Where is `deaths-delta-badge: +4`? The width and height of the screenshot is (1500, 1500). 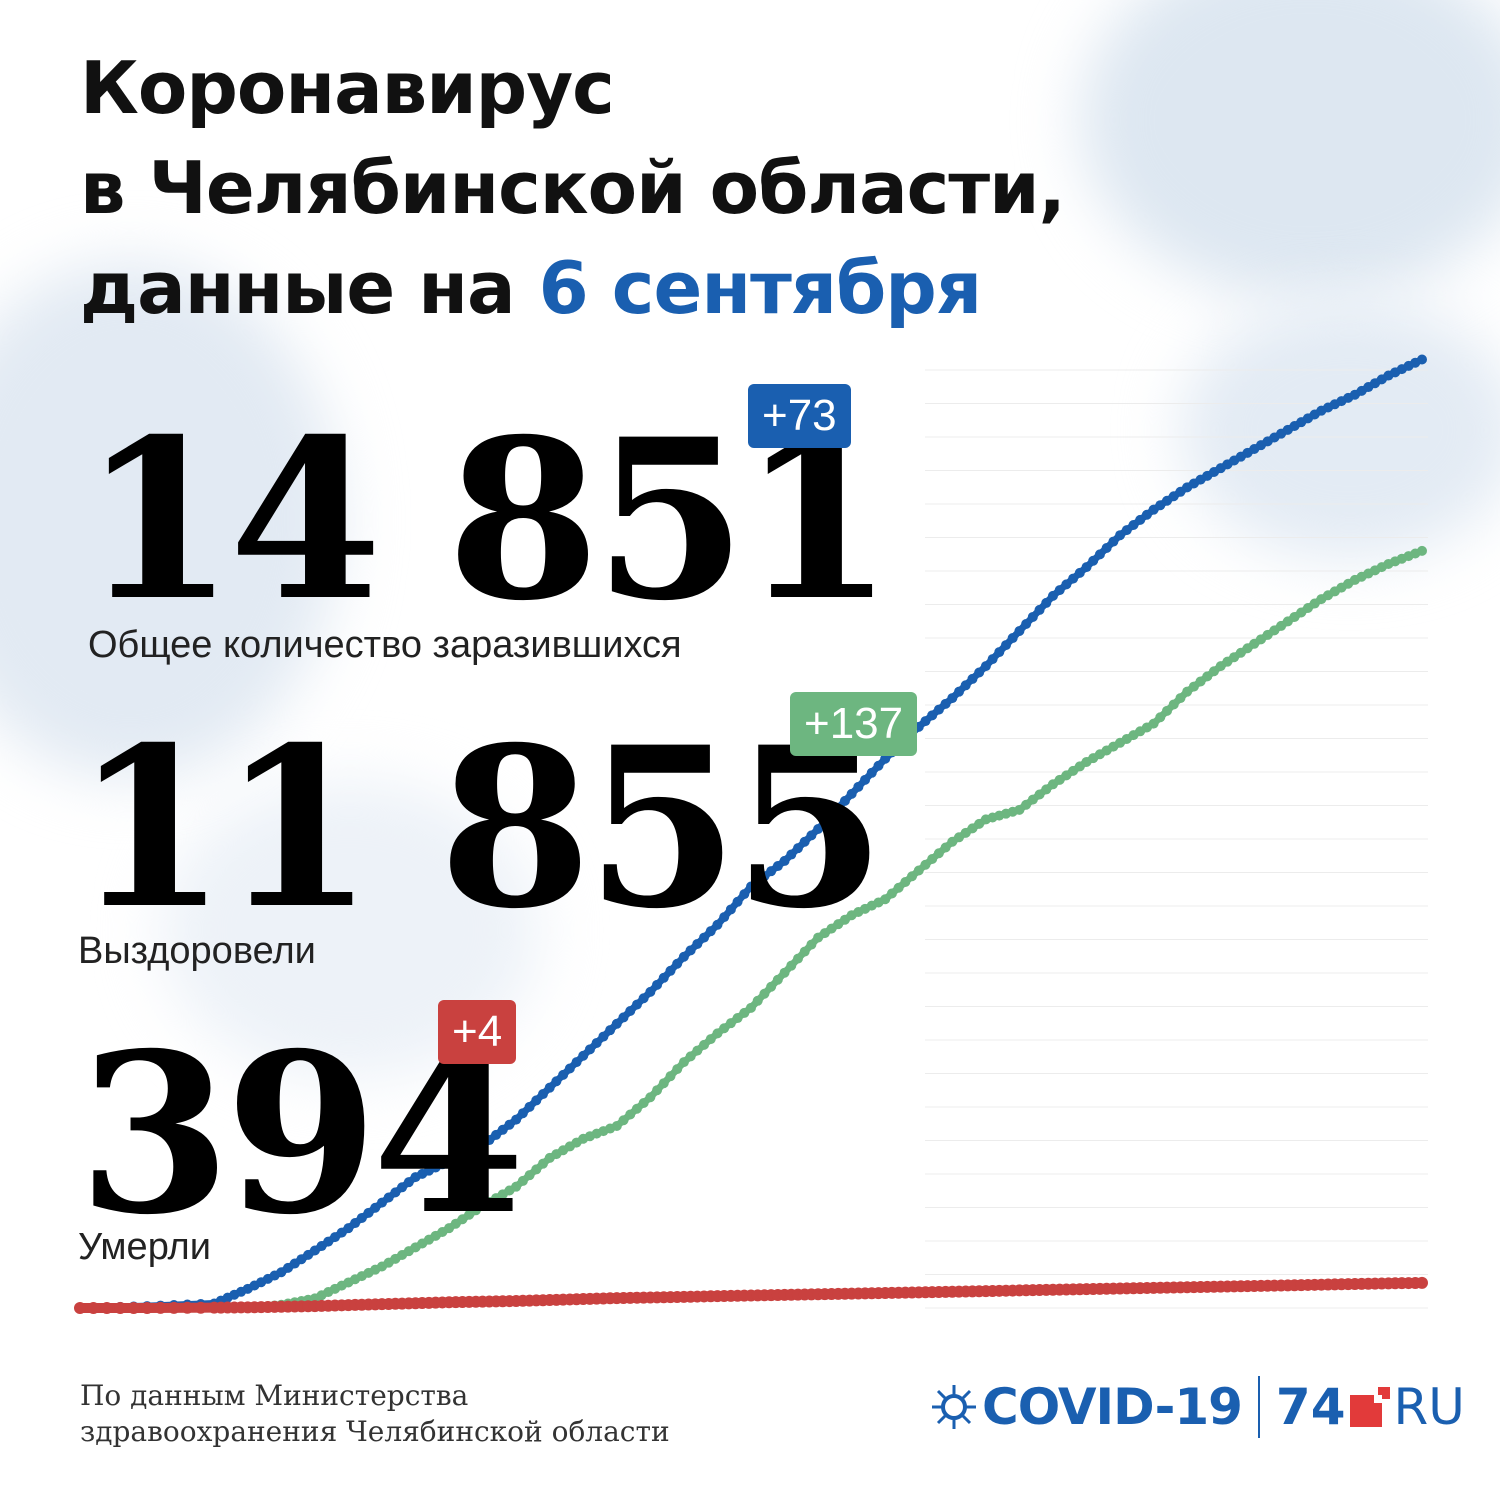
deaths-delta-badge: +4 is located at coordinates (477, 1032).